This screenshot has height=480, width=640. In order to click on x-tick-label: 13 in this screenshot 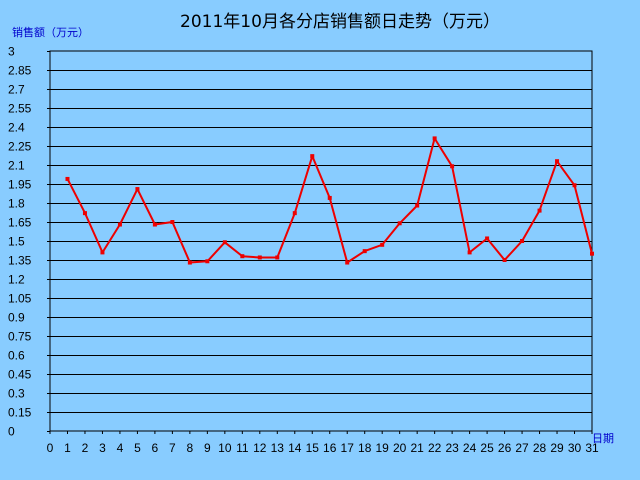, I will do `click(278, 448)`.